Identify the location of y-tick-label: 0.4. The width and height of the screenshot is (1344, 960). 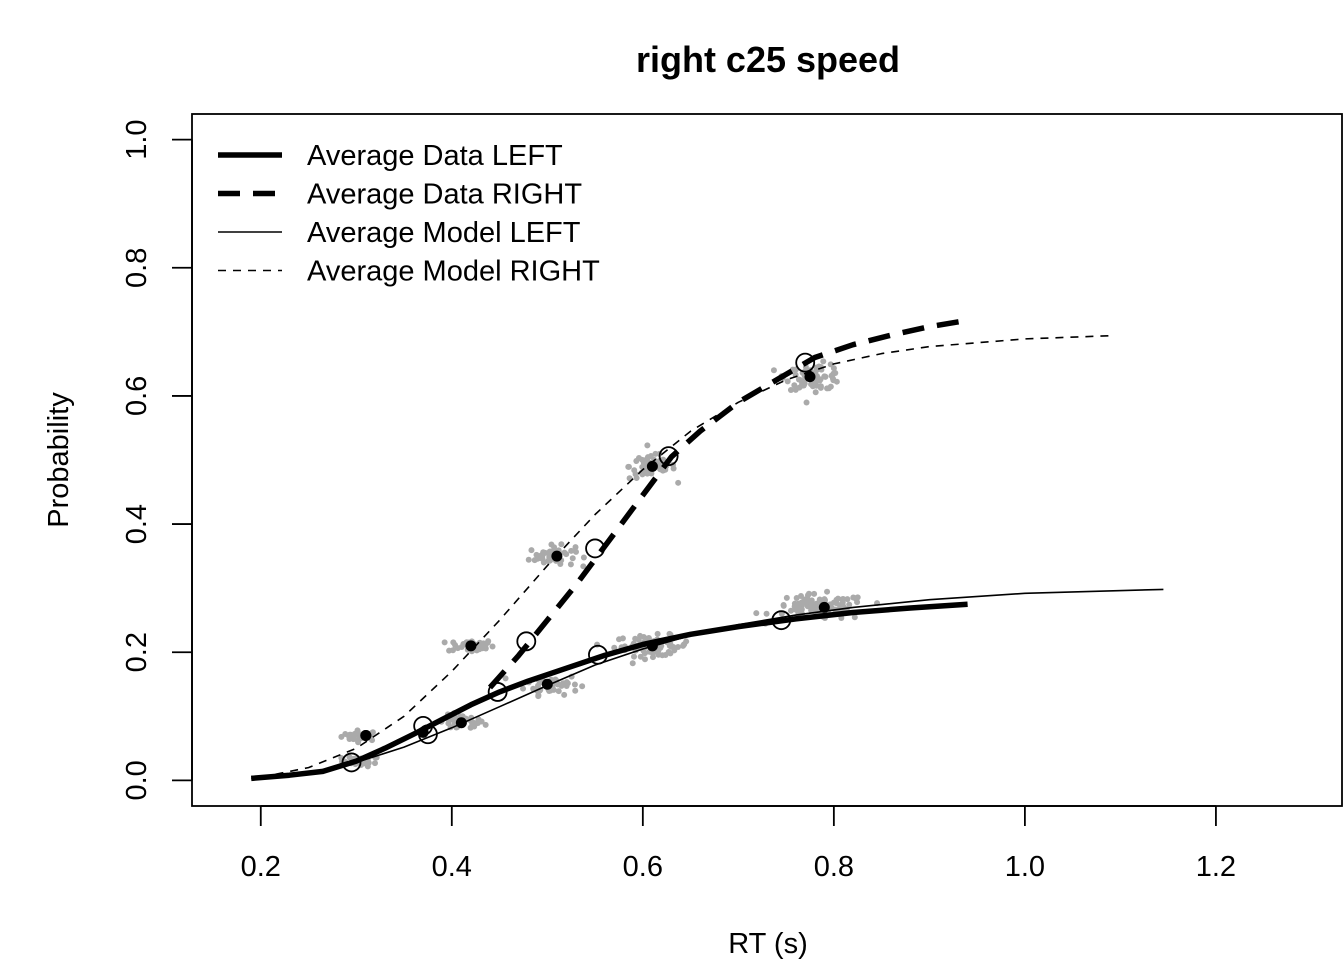
(137, 524).